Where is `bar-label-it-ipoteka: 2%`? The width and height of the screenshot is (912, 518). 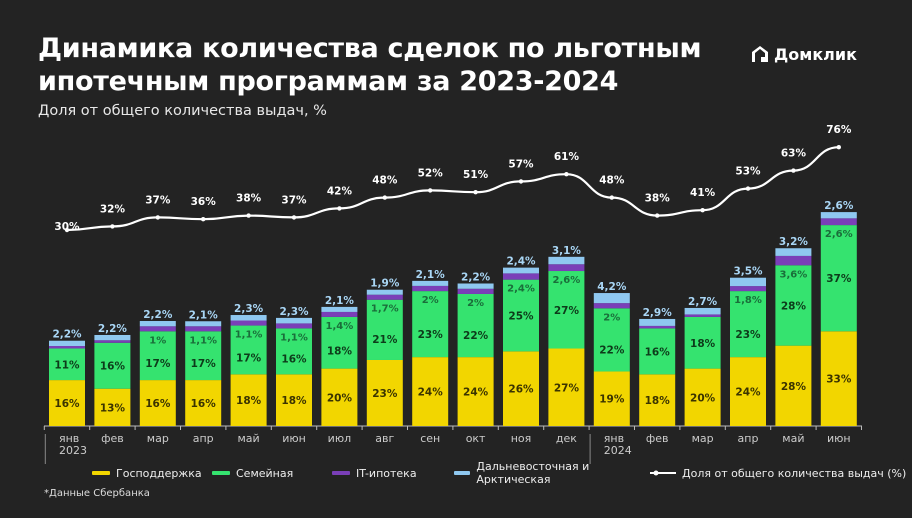
bar-label-it-ipoteka: 2% is located at coordinates (475, 303).